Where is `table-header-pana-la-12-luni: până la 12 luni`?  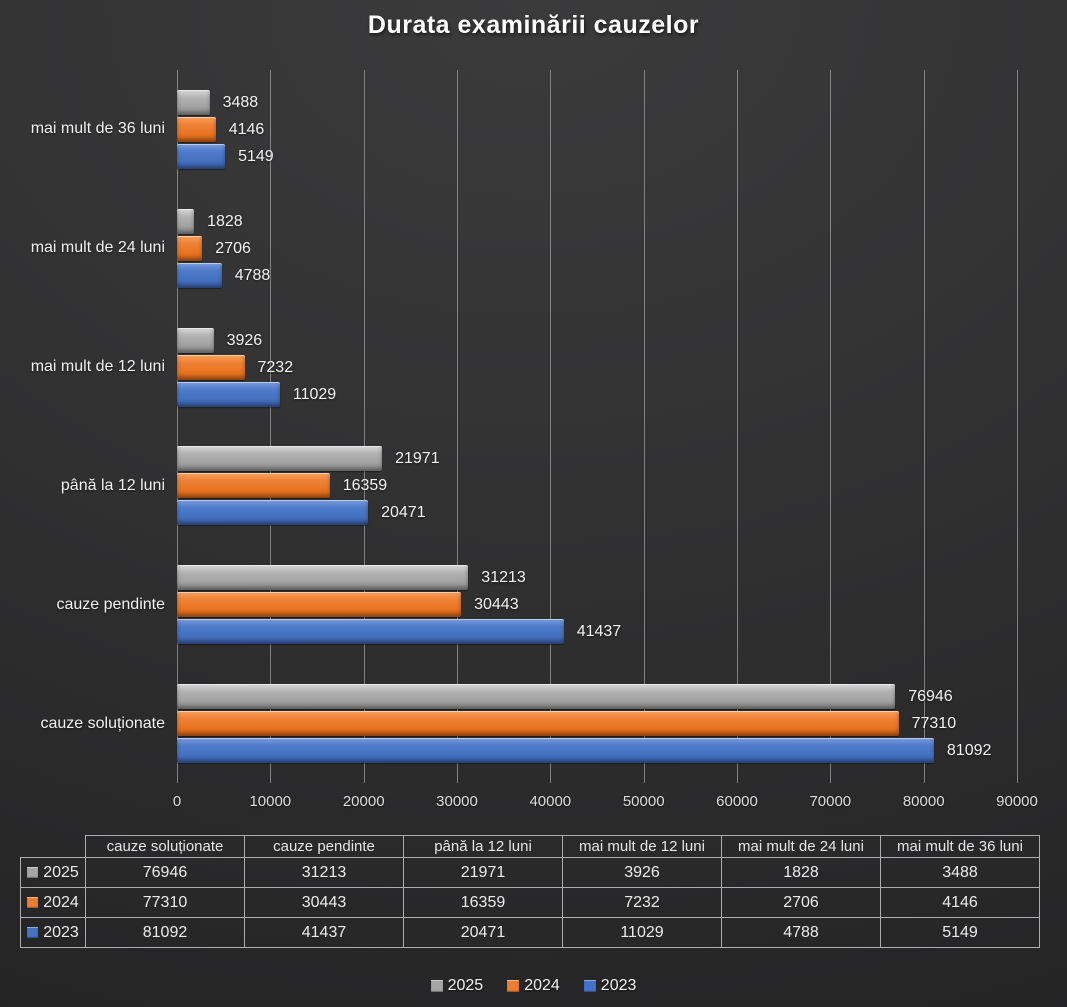
table-header-pana-la-12-luni: până la 12 luni is located at coordinates (483, 846).